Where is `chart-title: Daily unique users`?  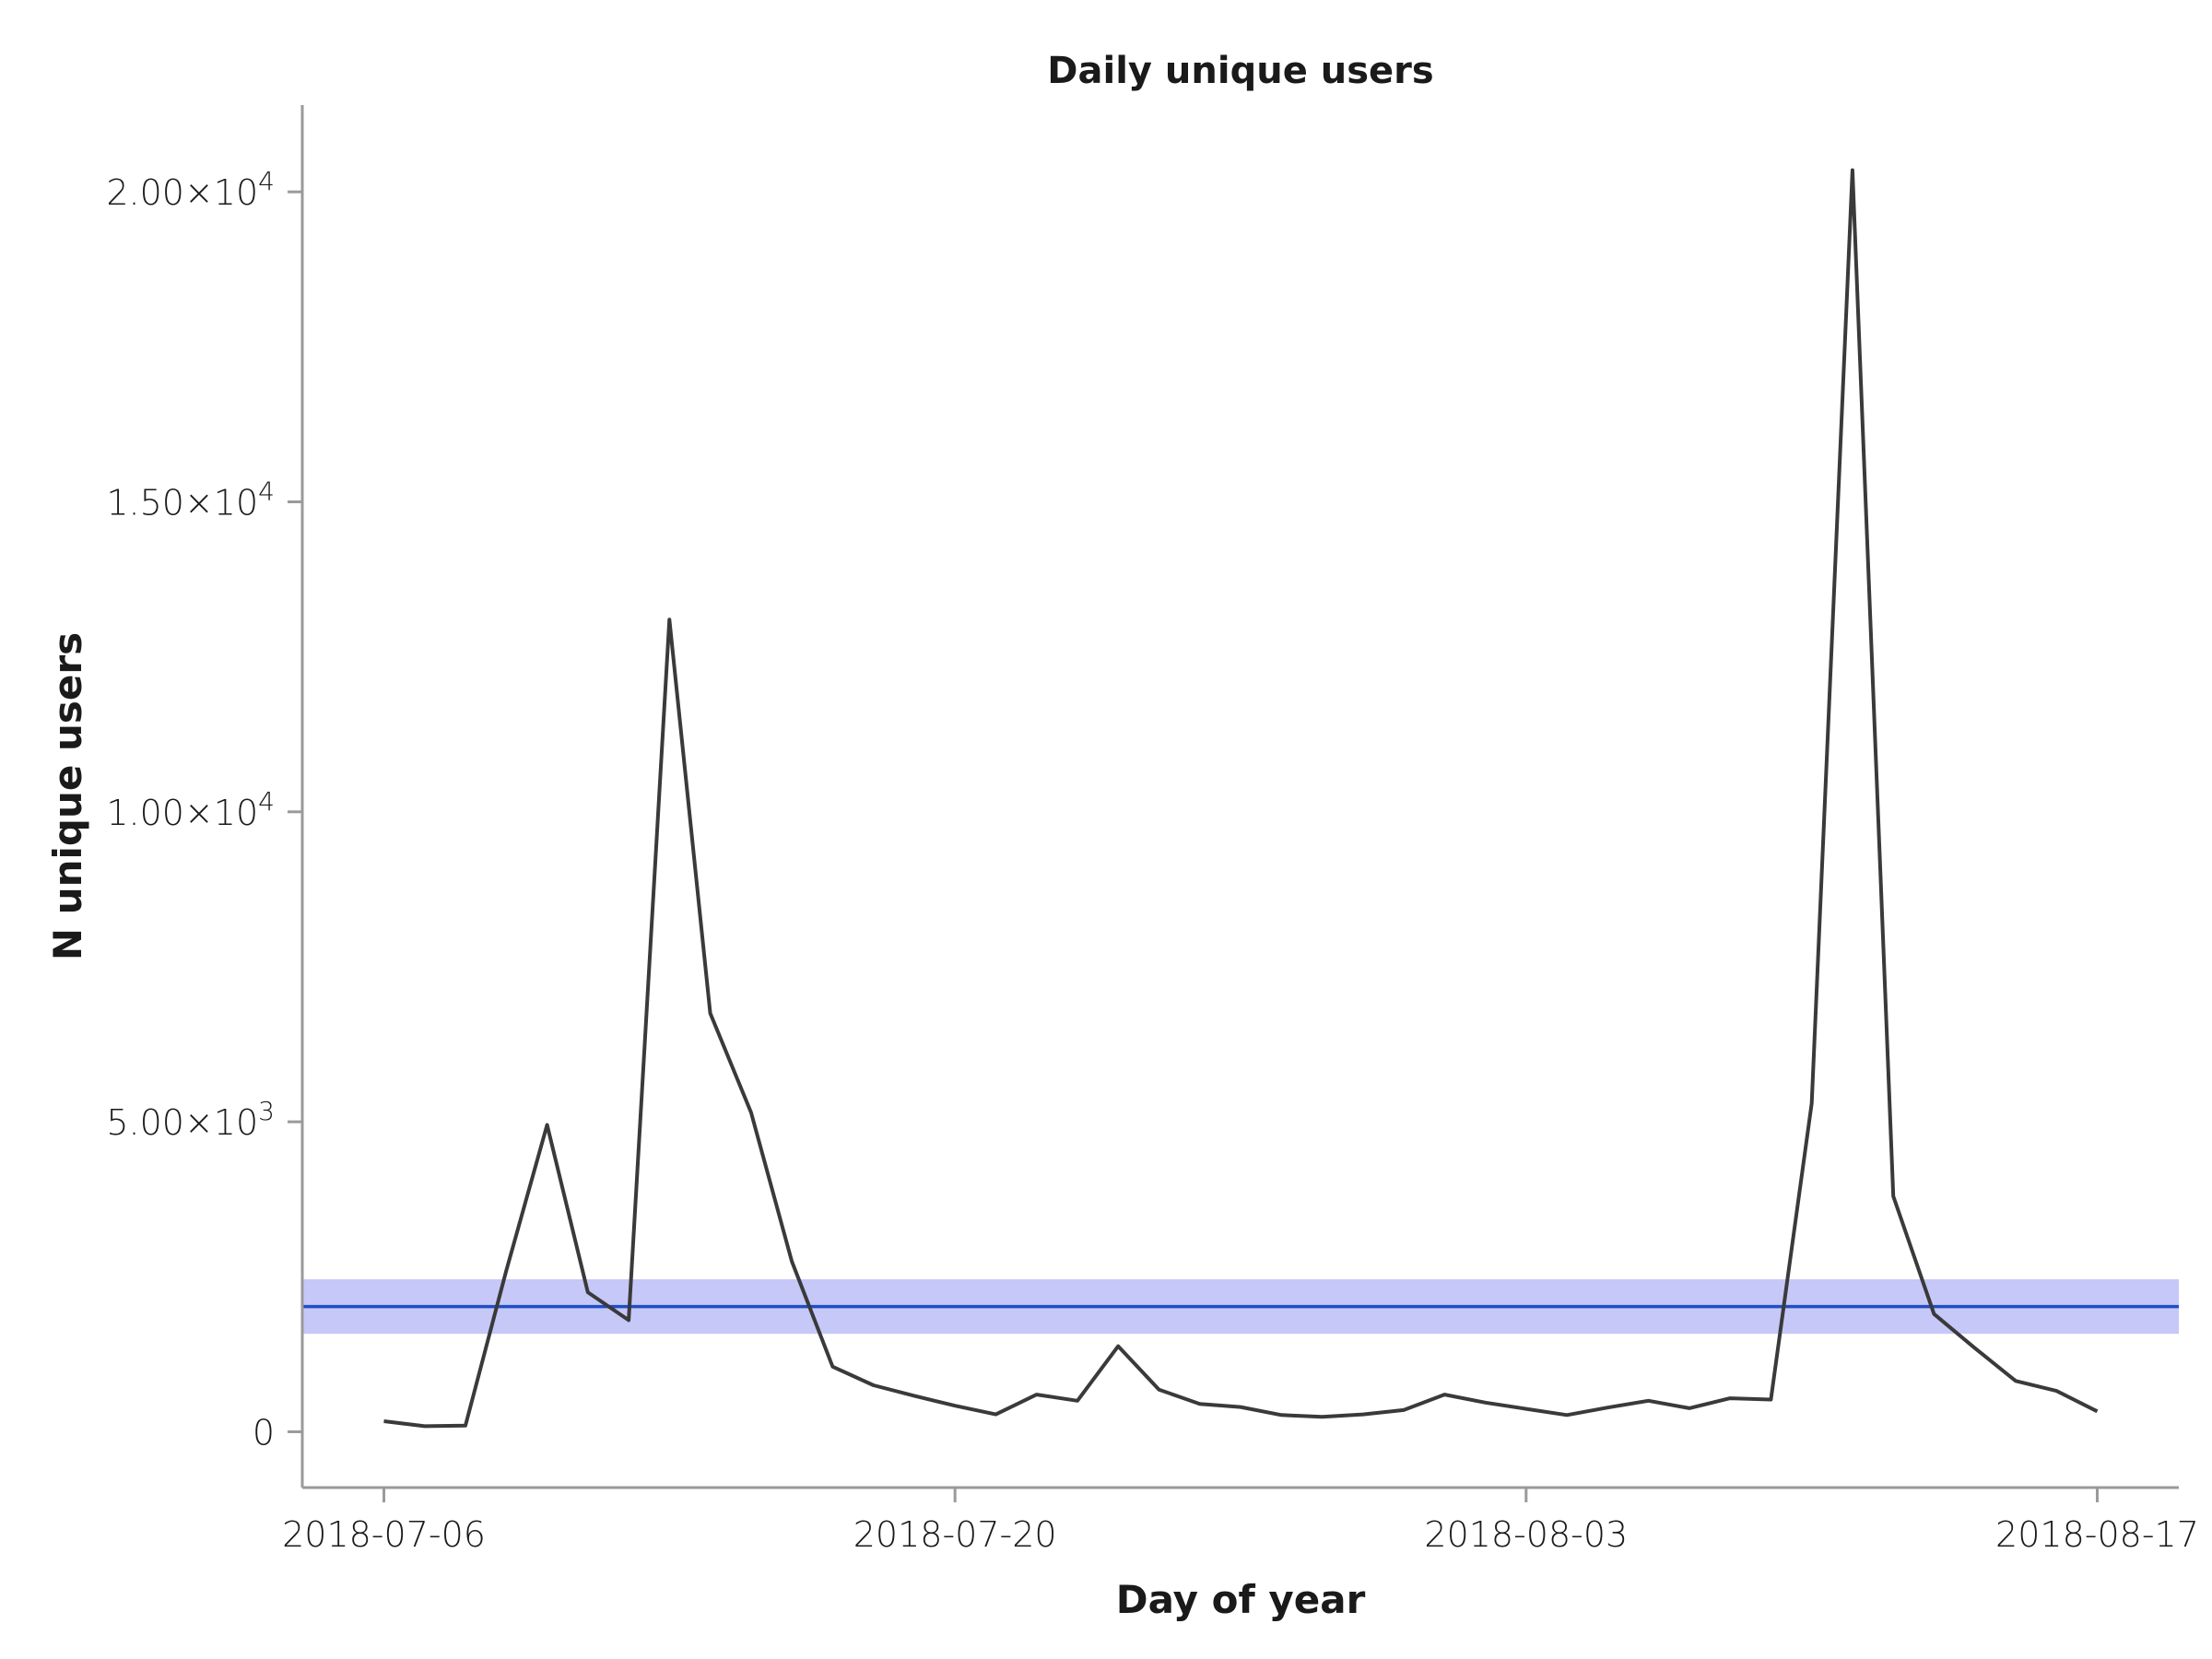 chart-title: Daily unique users is located at coordinates (1240, 71).